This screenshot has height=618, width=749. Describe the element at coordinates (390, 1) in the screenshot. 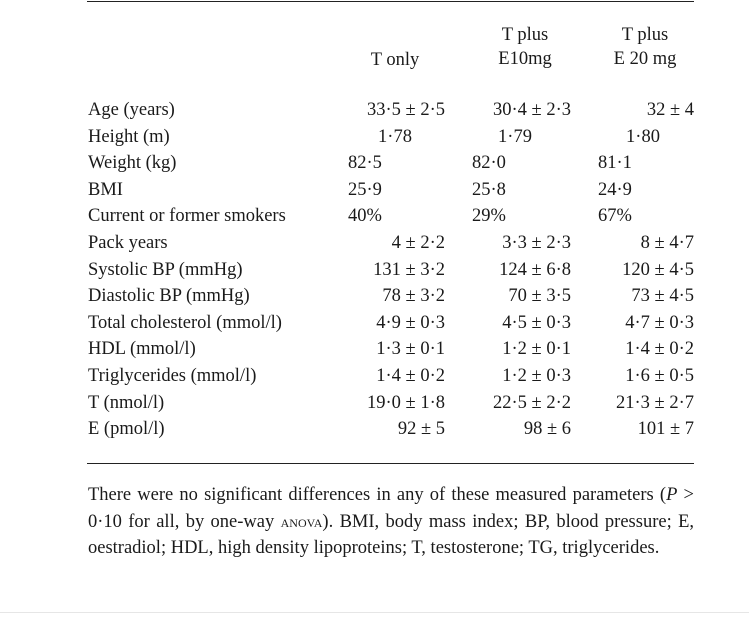

I see `table-top-rule` at that location.